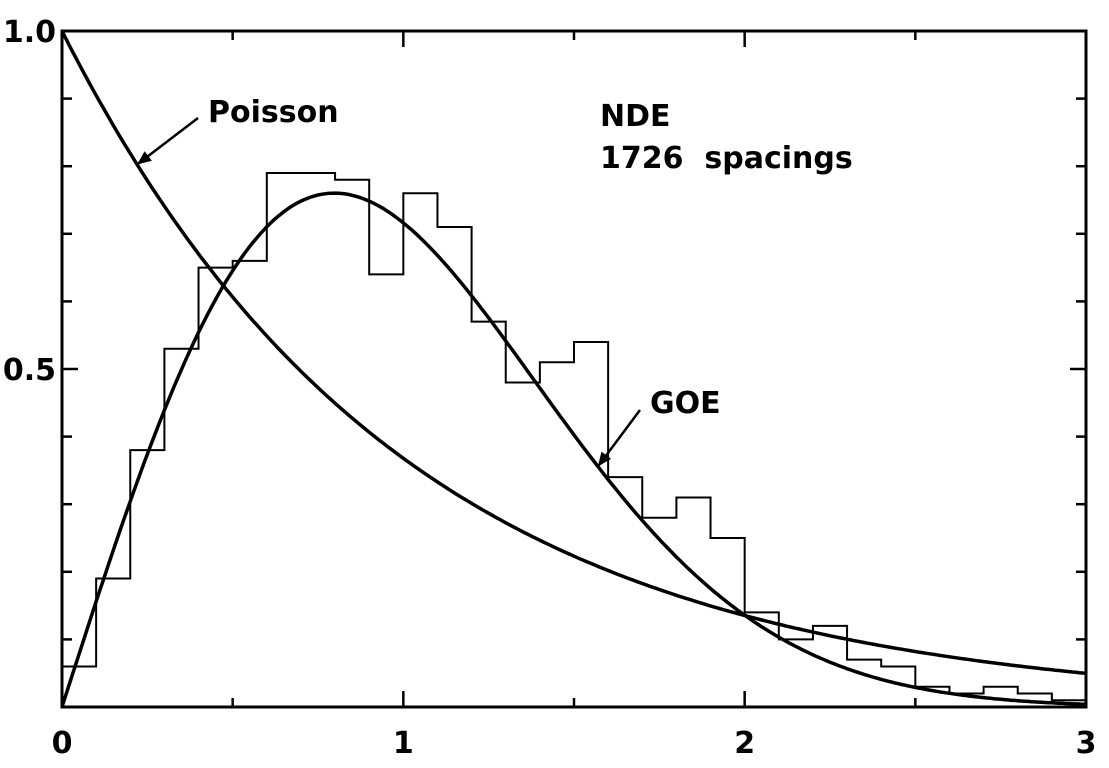 Image resolution: width=1109 pixels, height=768 pixels. I want to click on spacings-count-label: 1726 spacings, so click(726, 158).